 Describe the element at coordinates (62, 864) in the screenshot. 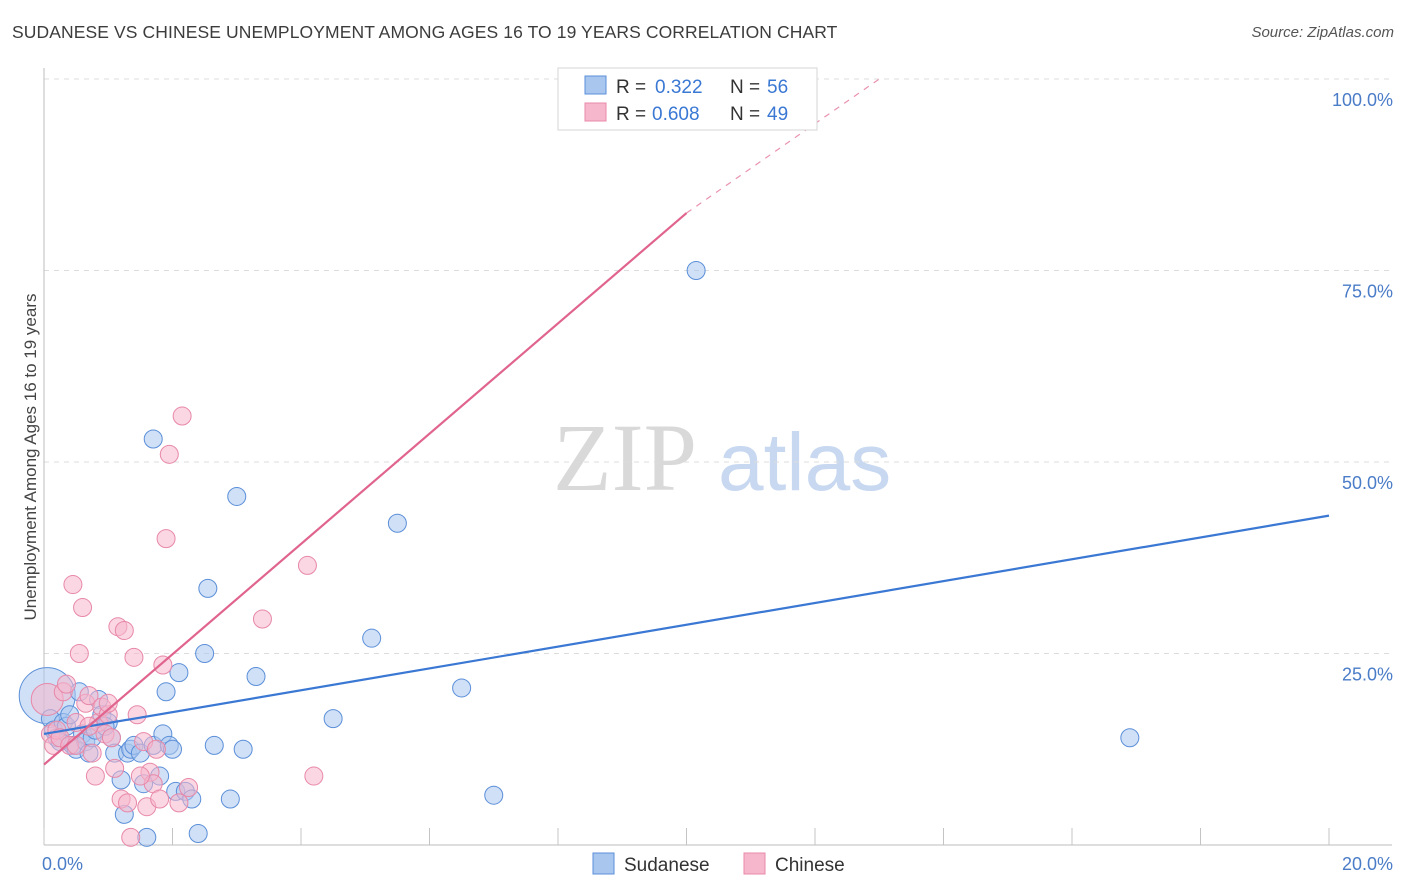

I see `x-tick-label-0: 0.0%` at that location.